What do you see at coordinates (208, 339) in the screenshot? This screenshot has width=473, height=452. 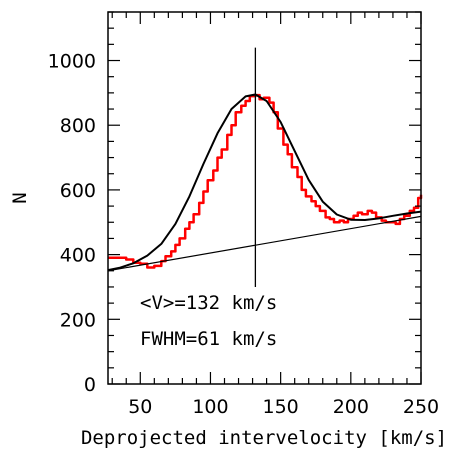 I see `annotation-fwhm: FWHM=61 km/s` at bounding box center [208, 339].